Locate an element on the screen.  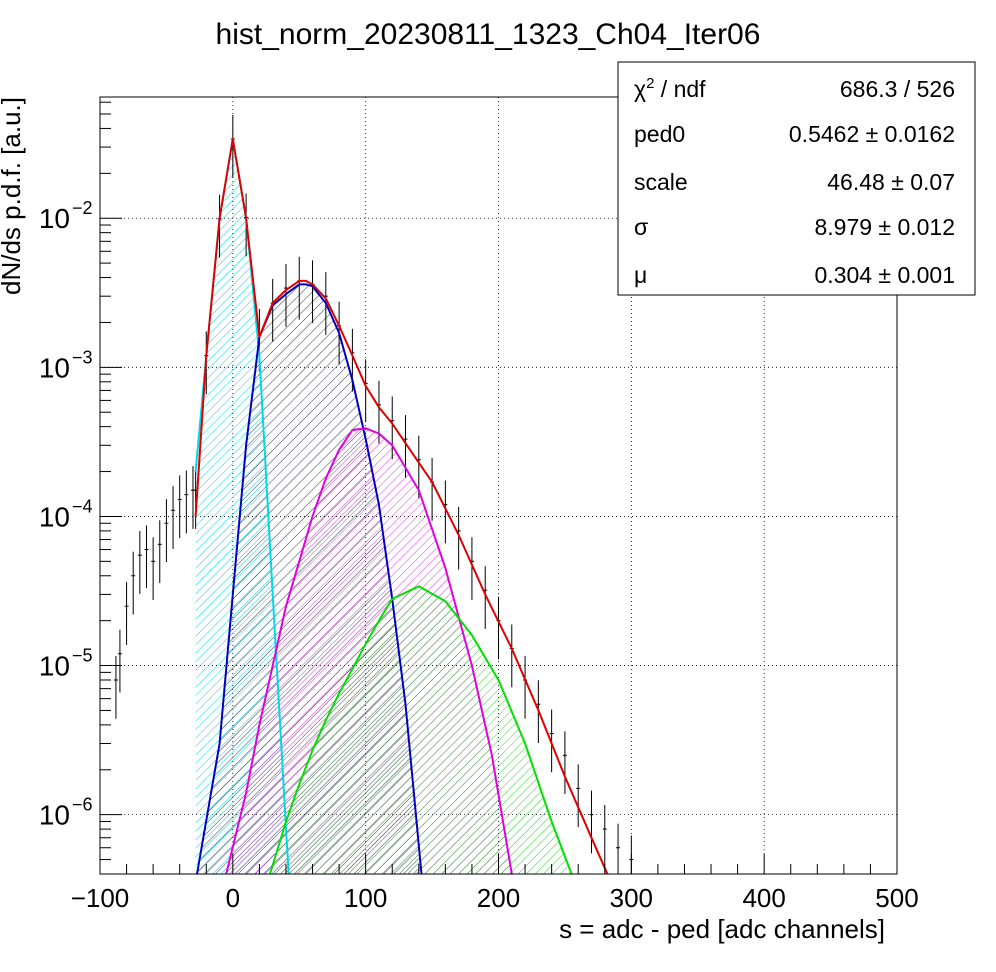
y-tick-label-4: 10 −6 is located at coordinates (66, 813).